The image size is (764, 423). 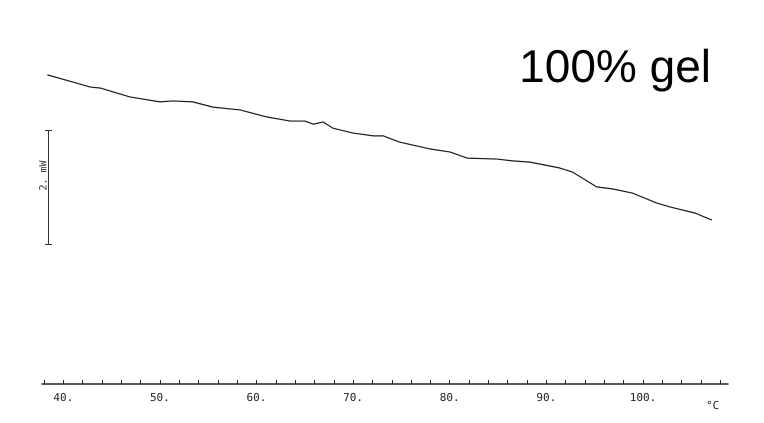 I want to click on x-tick-label: 50., so click(x=160, y=397).